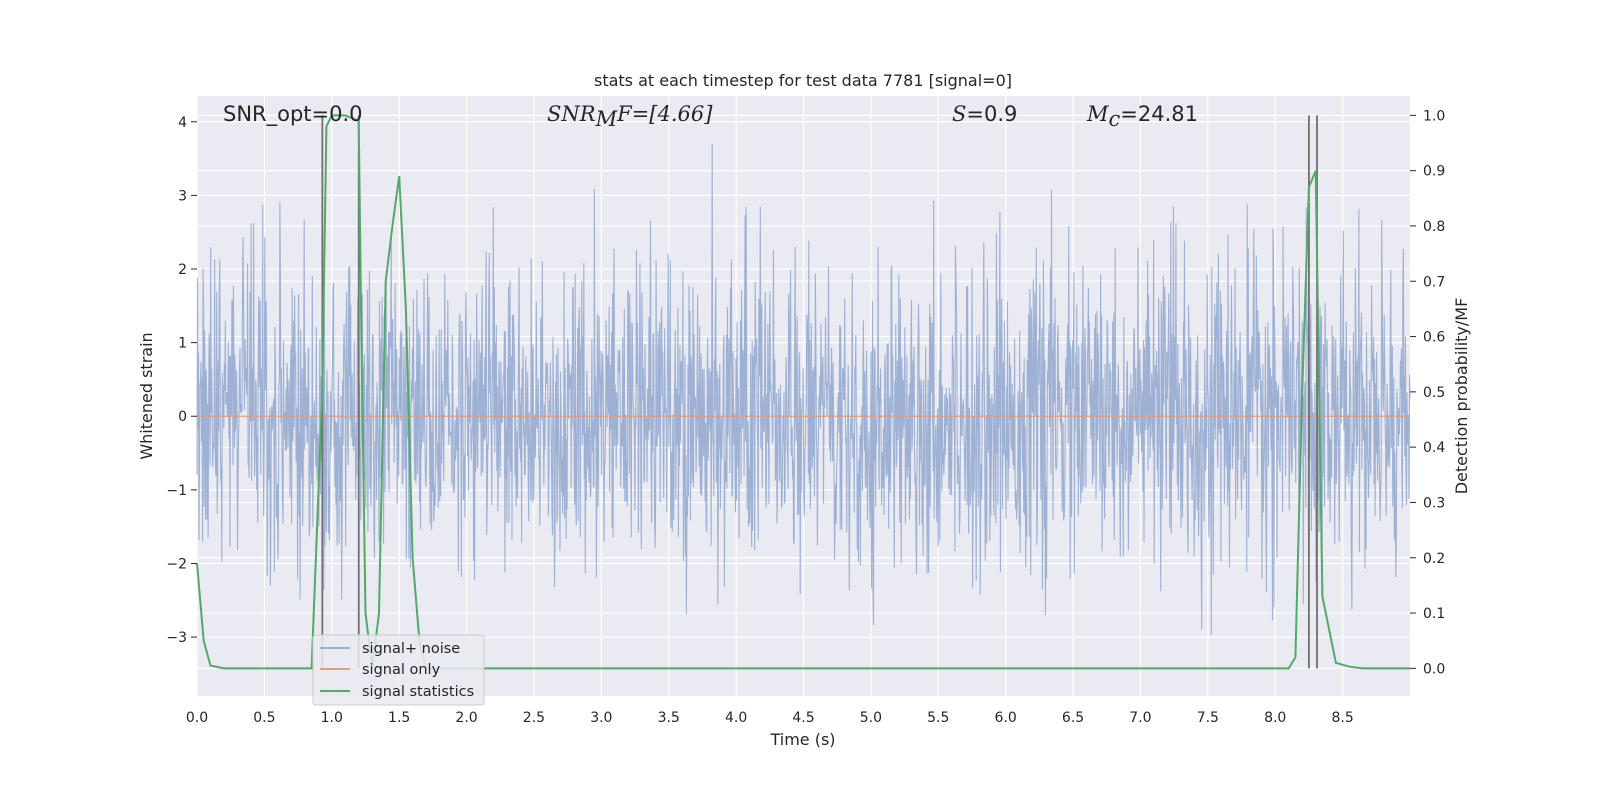 This screenshot has width=1600, height=800. I want to click on x-tick-label: 2.5, so click(534, 718).